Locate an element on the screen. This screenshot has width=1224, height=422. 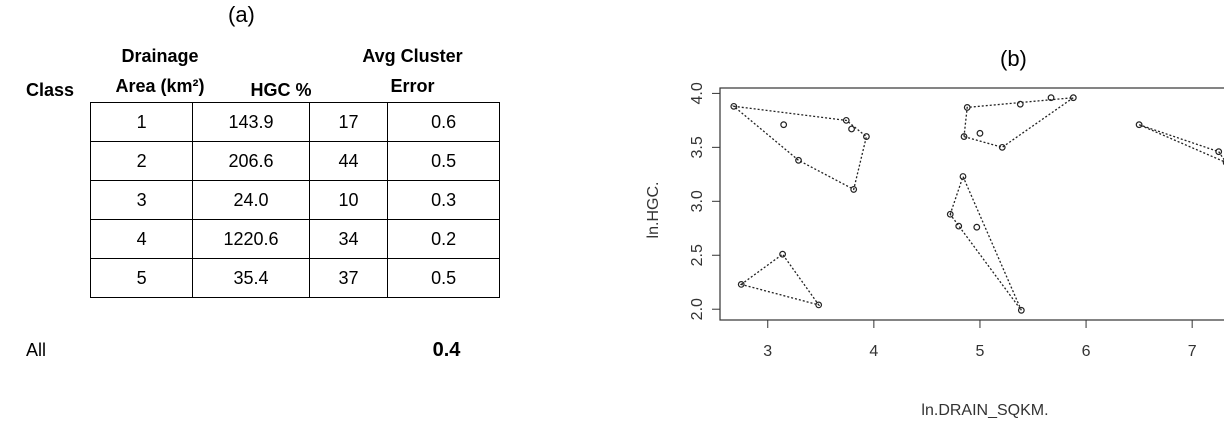
table-row: 3 24.0 10 0.3 is located at coordinates (294, 200).